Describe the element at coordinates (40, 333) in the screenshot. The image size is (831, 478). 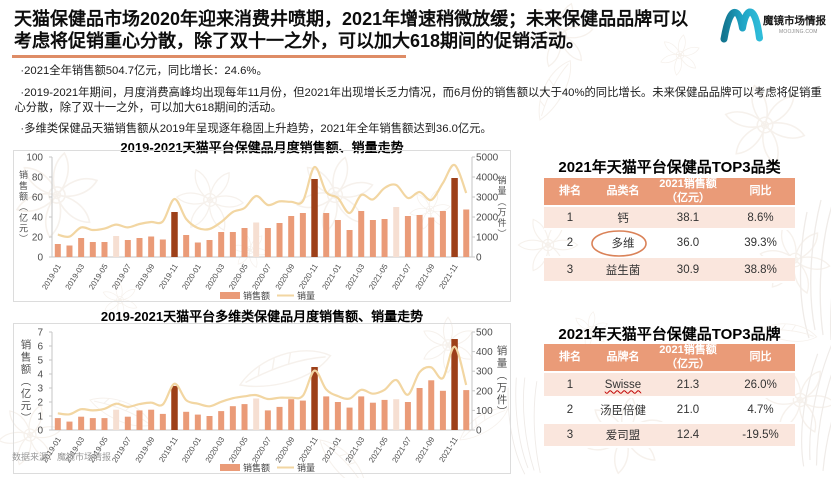
I see `svg-text: 7` at that location.